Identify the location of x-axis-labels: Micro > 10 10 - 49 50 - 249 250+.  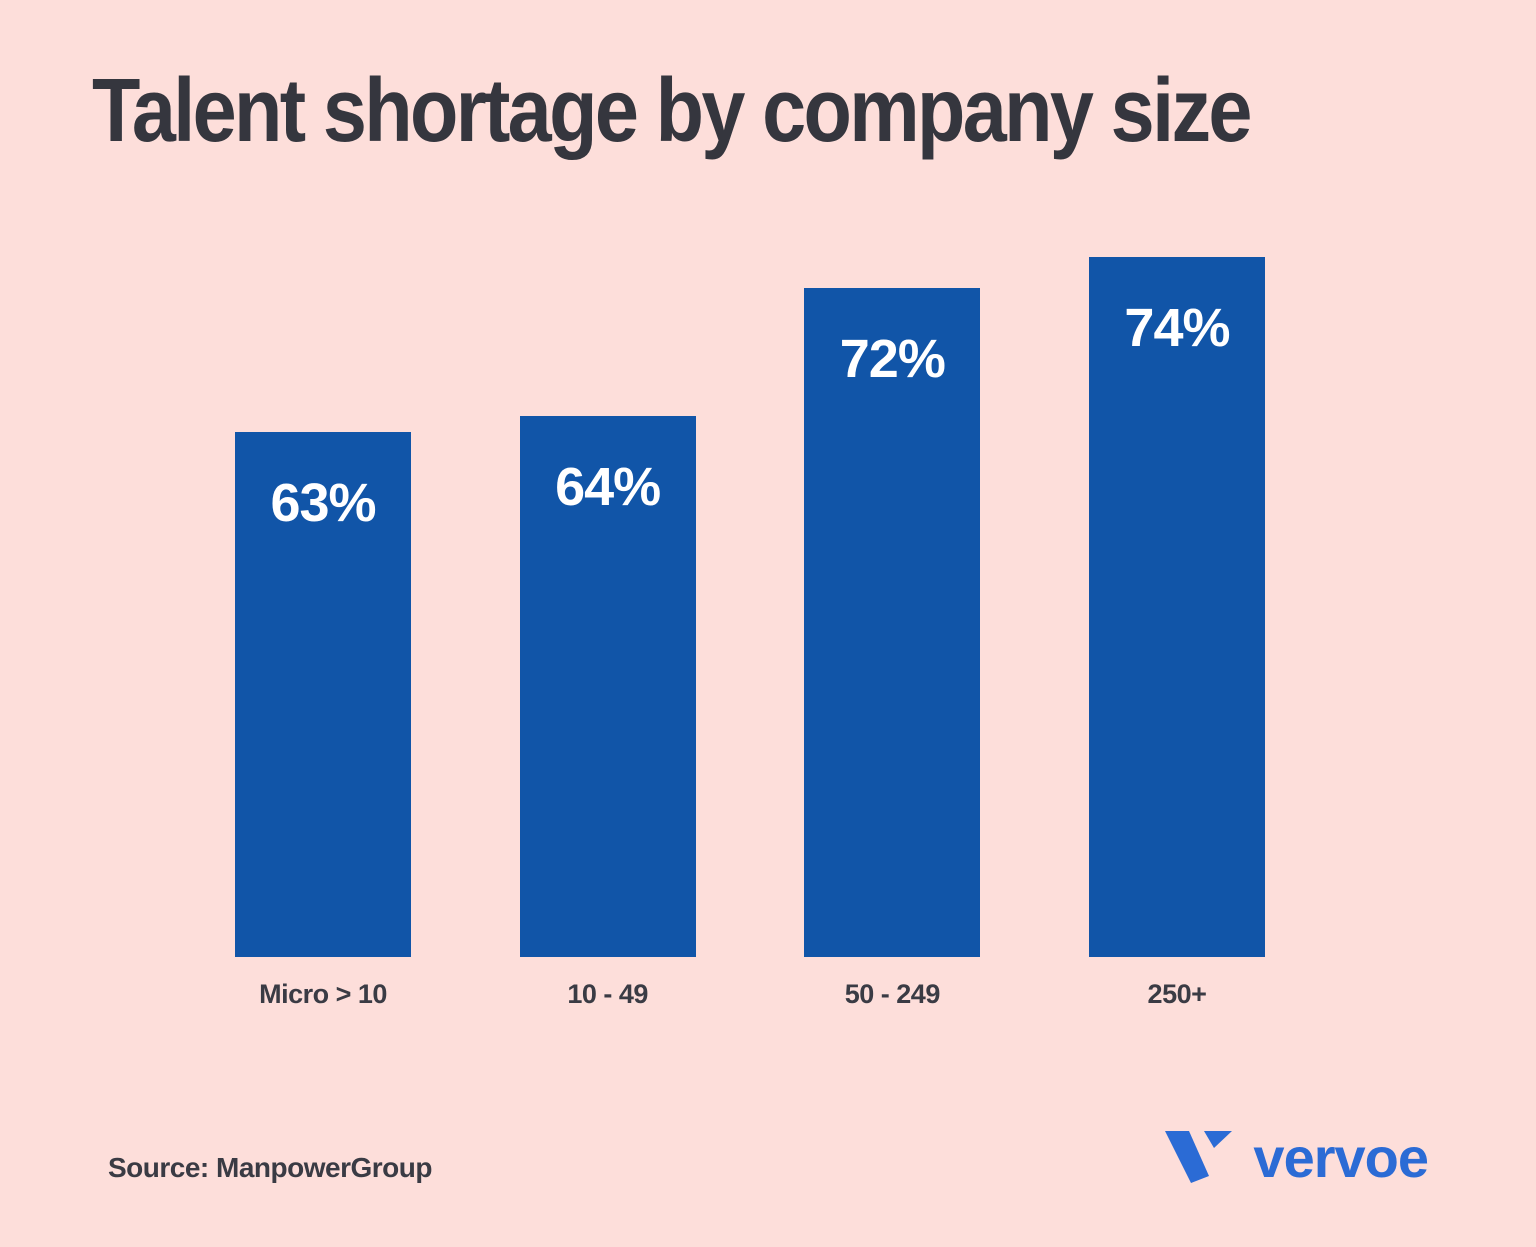
(750, 994).